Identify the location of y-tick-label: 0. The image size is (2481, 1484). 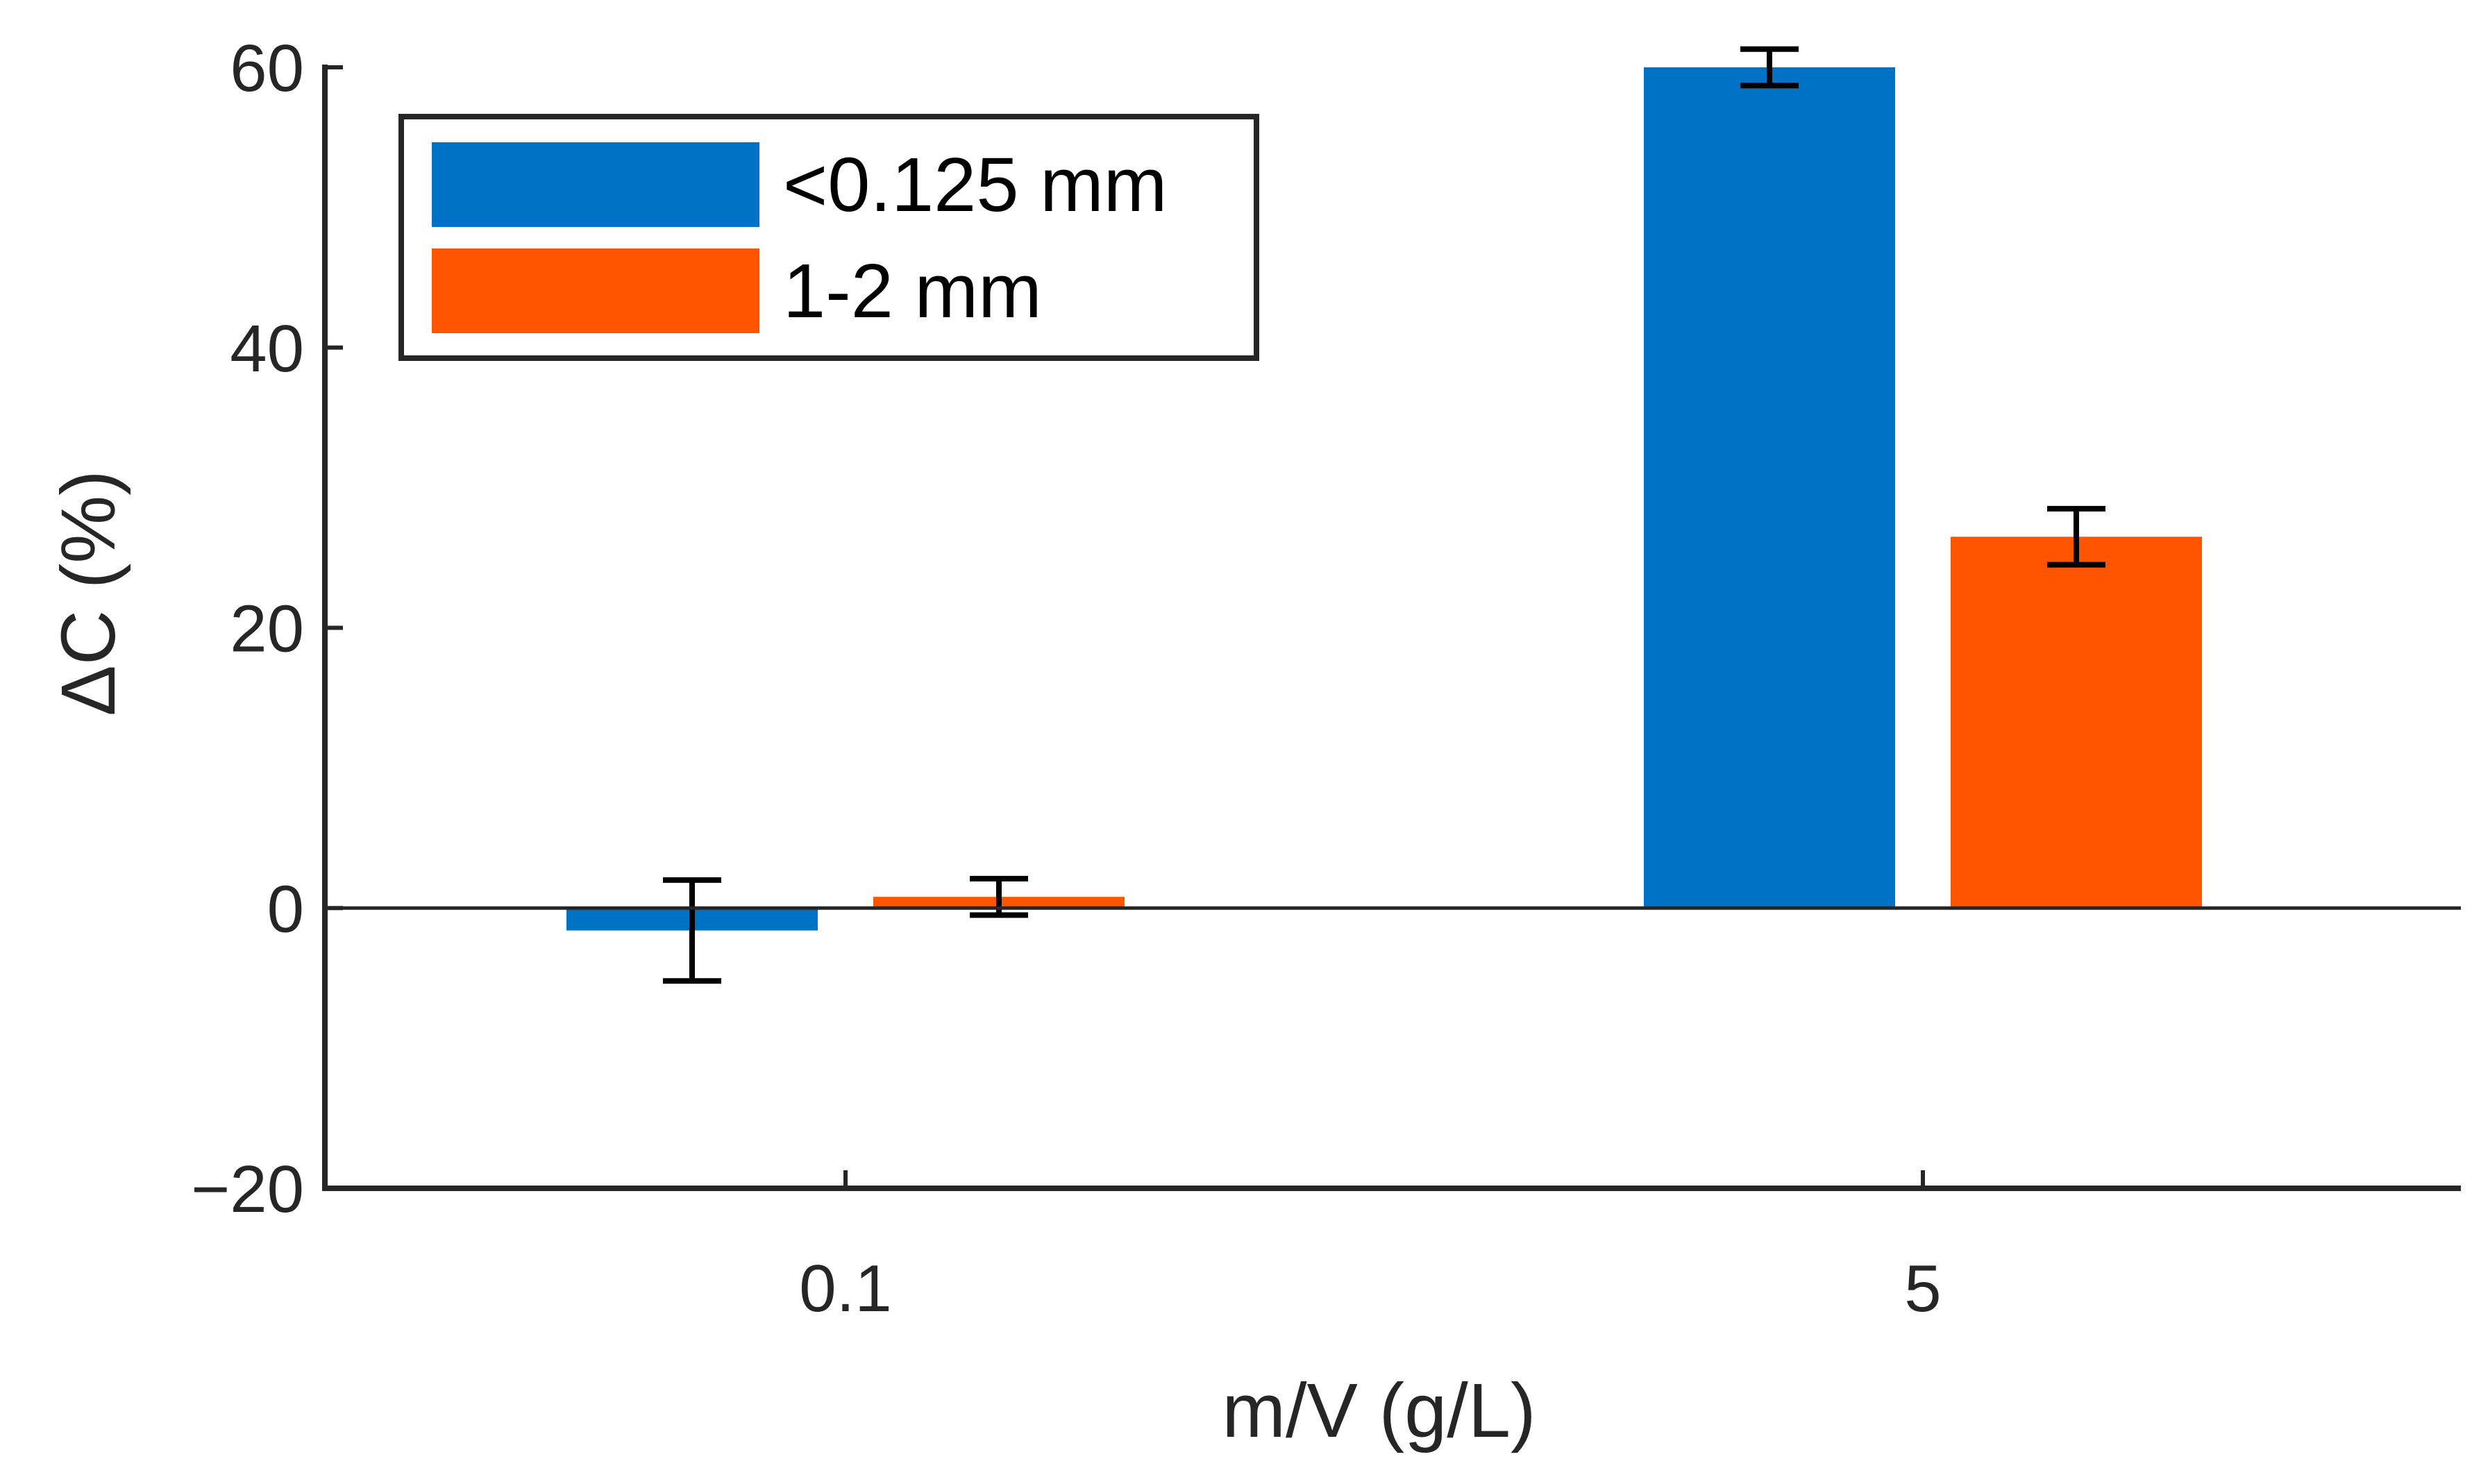
(285, 909).